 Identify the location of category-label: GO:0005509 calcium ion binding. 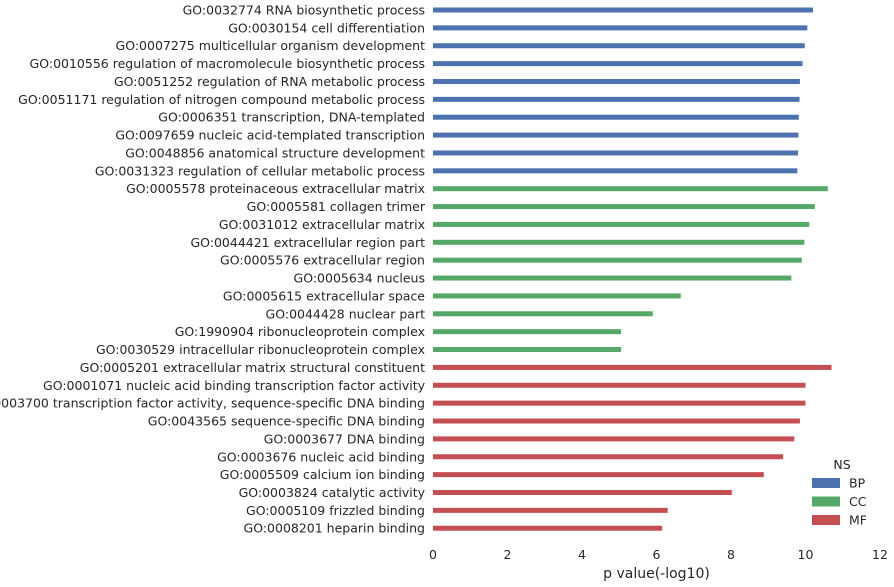
(322, 474).